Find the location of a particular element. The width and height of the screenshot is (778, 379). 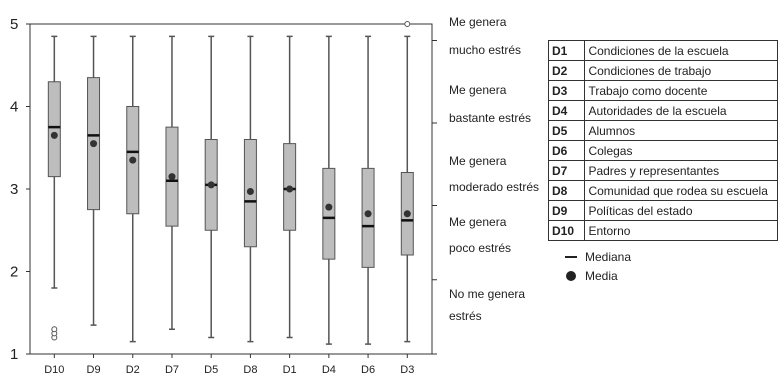

box-D4 is located at coordinates (329, 190).